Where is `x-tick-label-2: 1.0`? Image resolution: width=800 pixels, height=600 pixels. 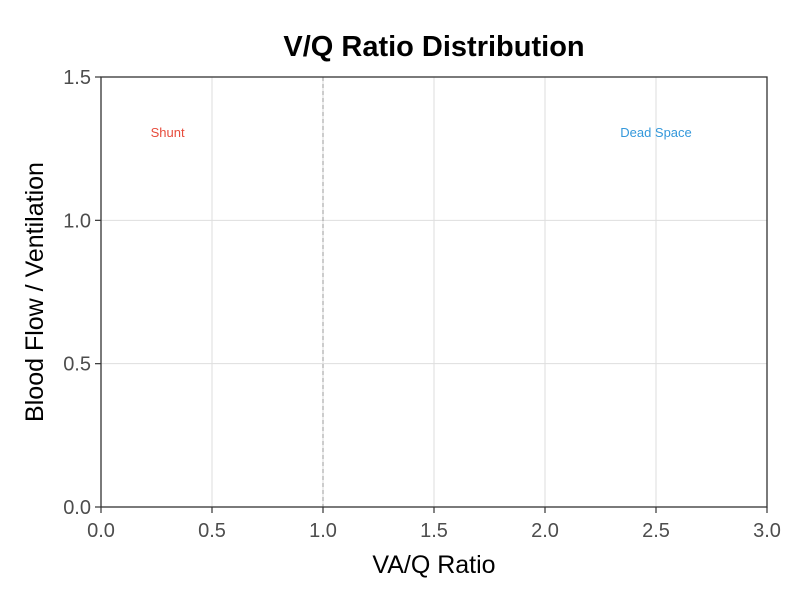 x-tick-label-2: 1.0 is located at coordinates (323, 531).